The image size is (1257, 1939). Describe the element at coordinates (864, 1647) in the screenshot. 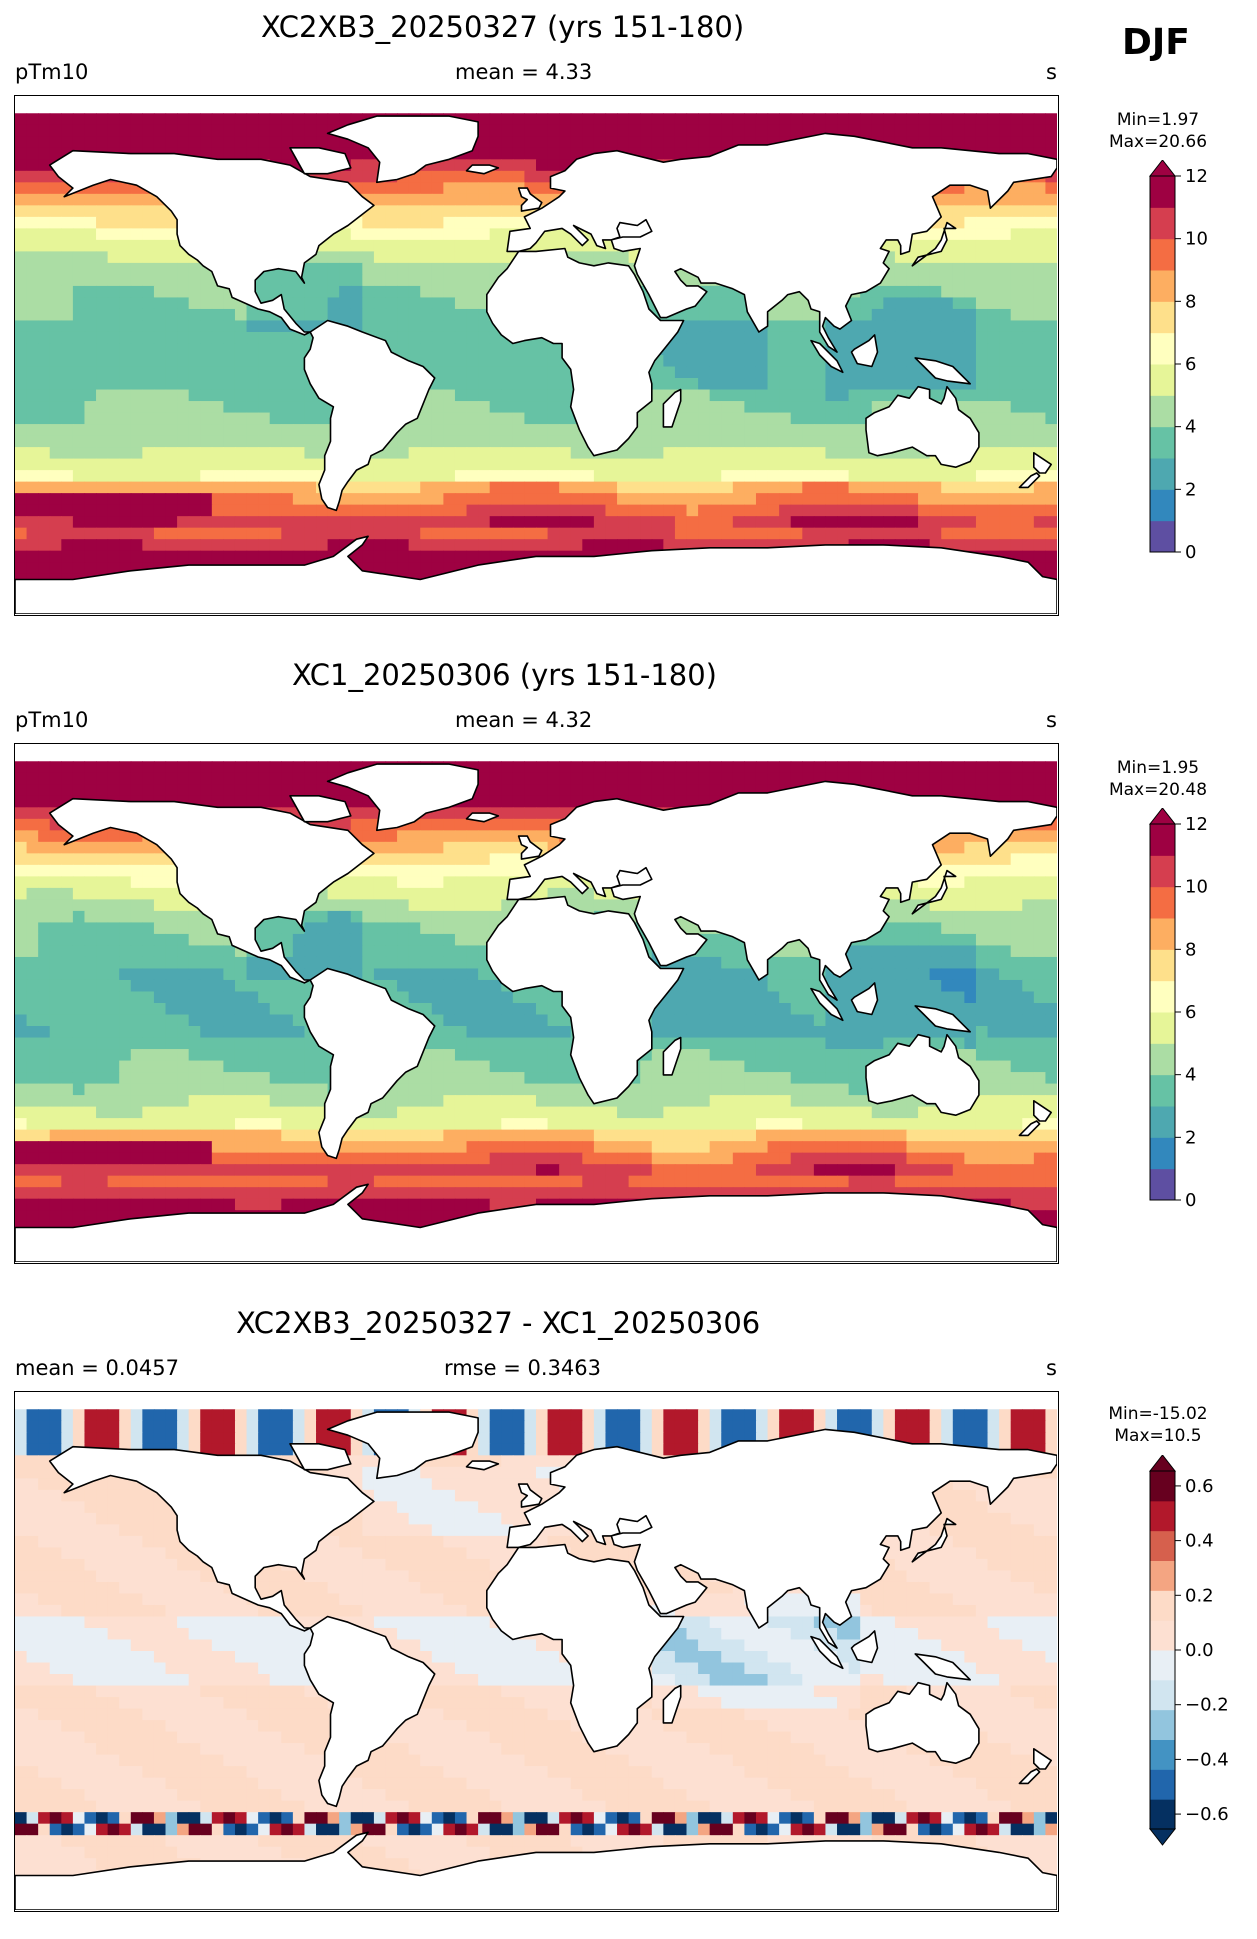

I see `landmass-borneo` at that location.